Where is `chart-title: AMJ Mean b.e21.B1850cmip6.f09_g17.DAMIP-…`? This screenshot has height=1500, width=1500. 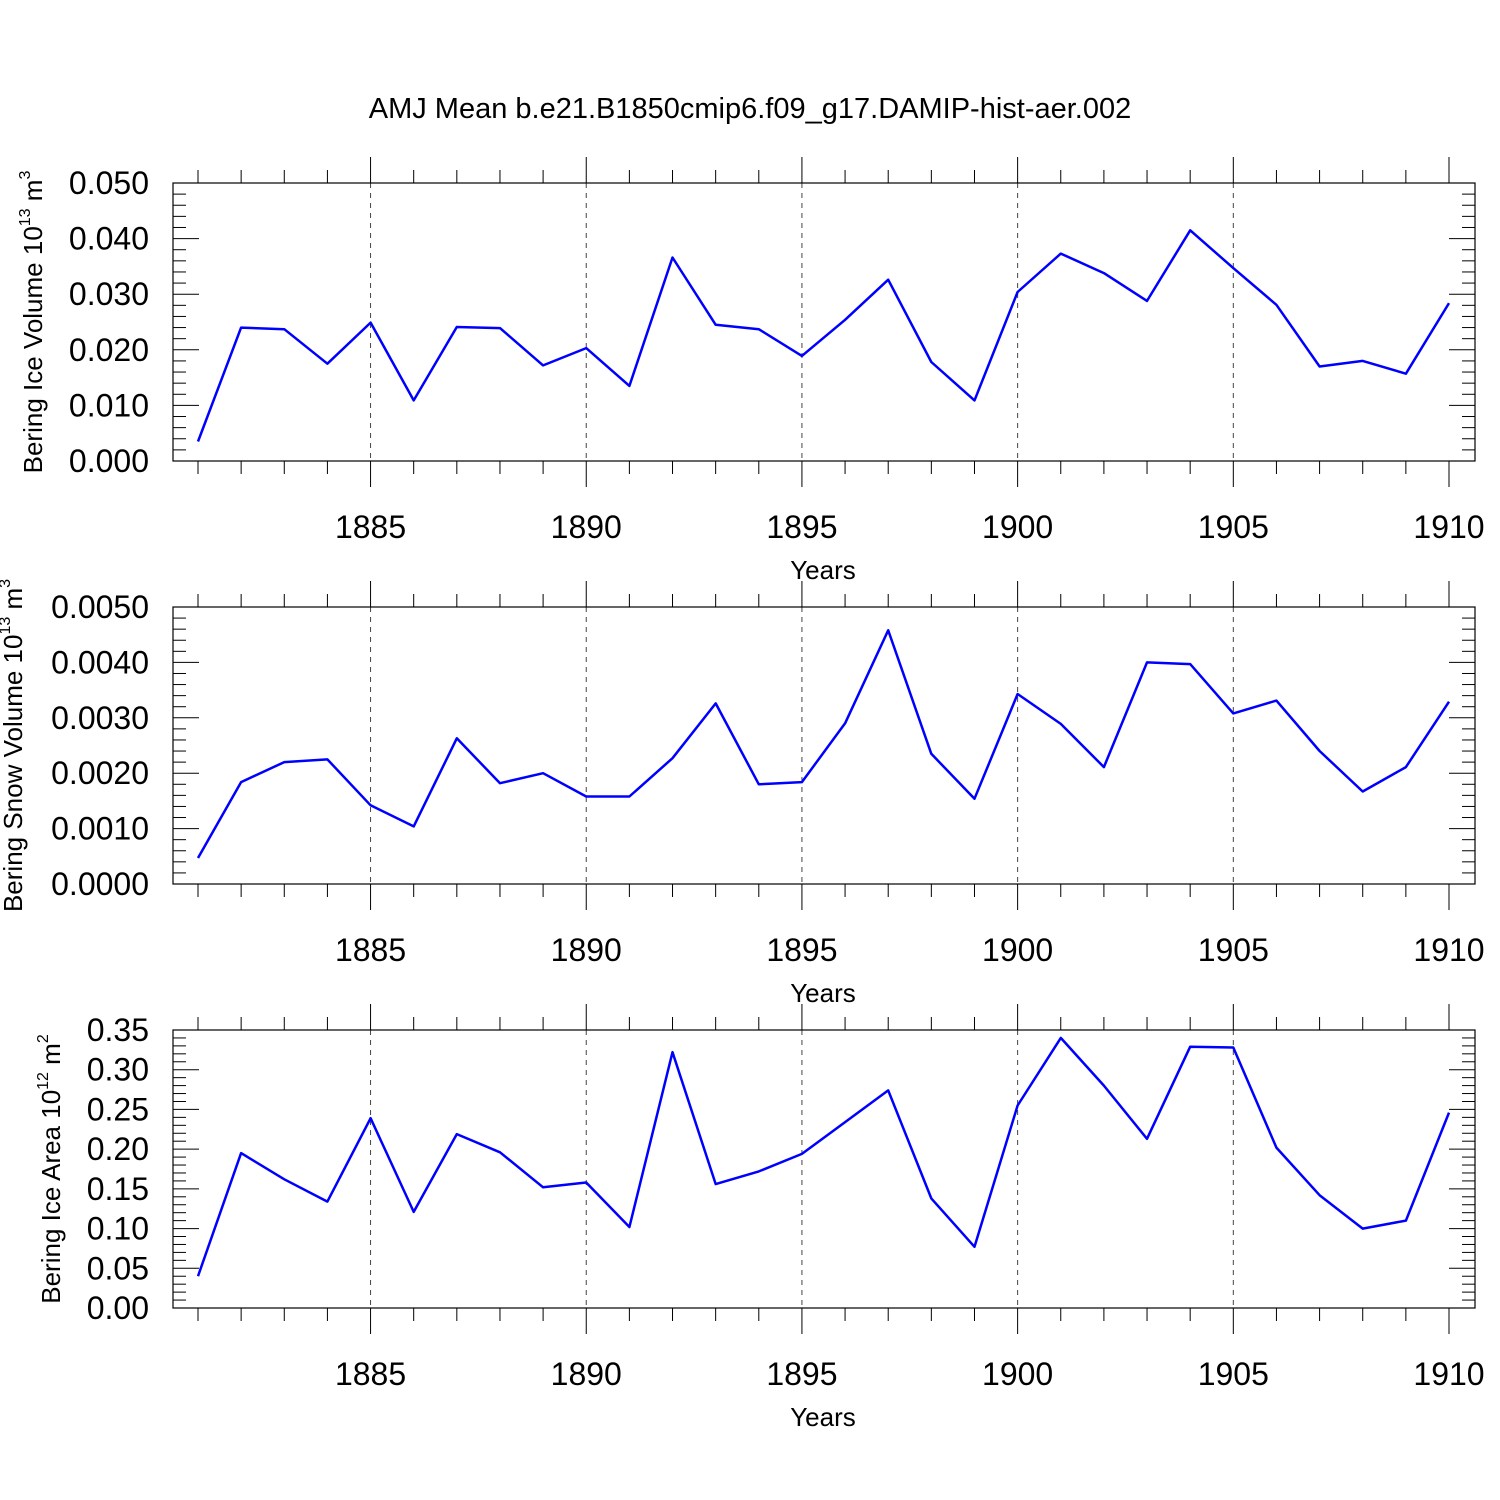
chart-title: AMJ Mean b.e21.B1850cmip6.f09_g17.DAMIP-… is located at coordinates (750, 109).